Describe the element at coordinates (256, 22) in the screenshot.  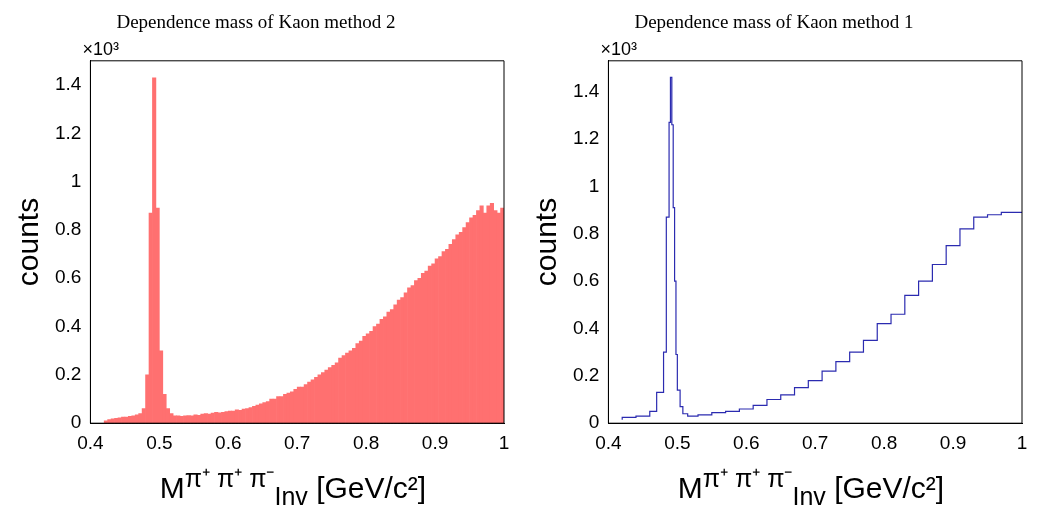
I see `chart-title: Dependence mass of Kaon method 2` at that location.